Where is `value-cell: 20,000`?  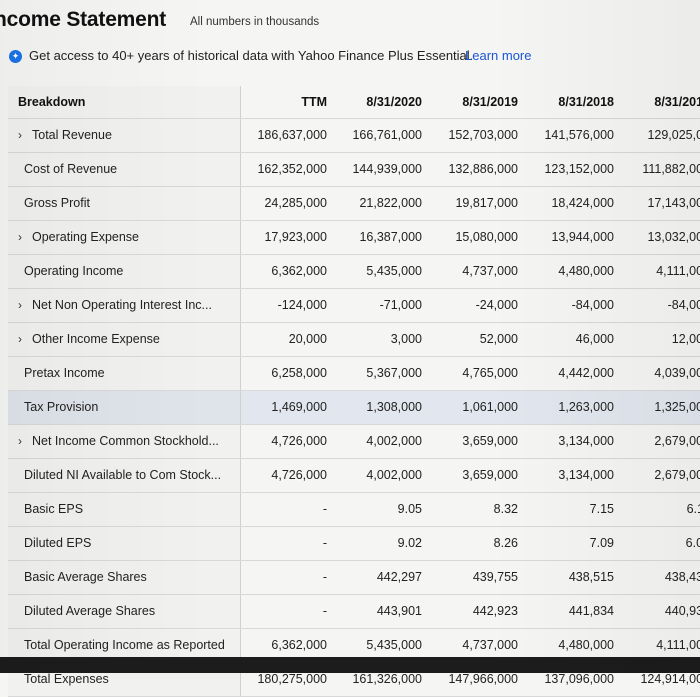
value-cell: 20,000 is located at coordinates (283, 339).